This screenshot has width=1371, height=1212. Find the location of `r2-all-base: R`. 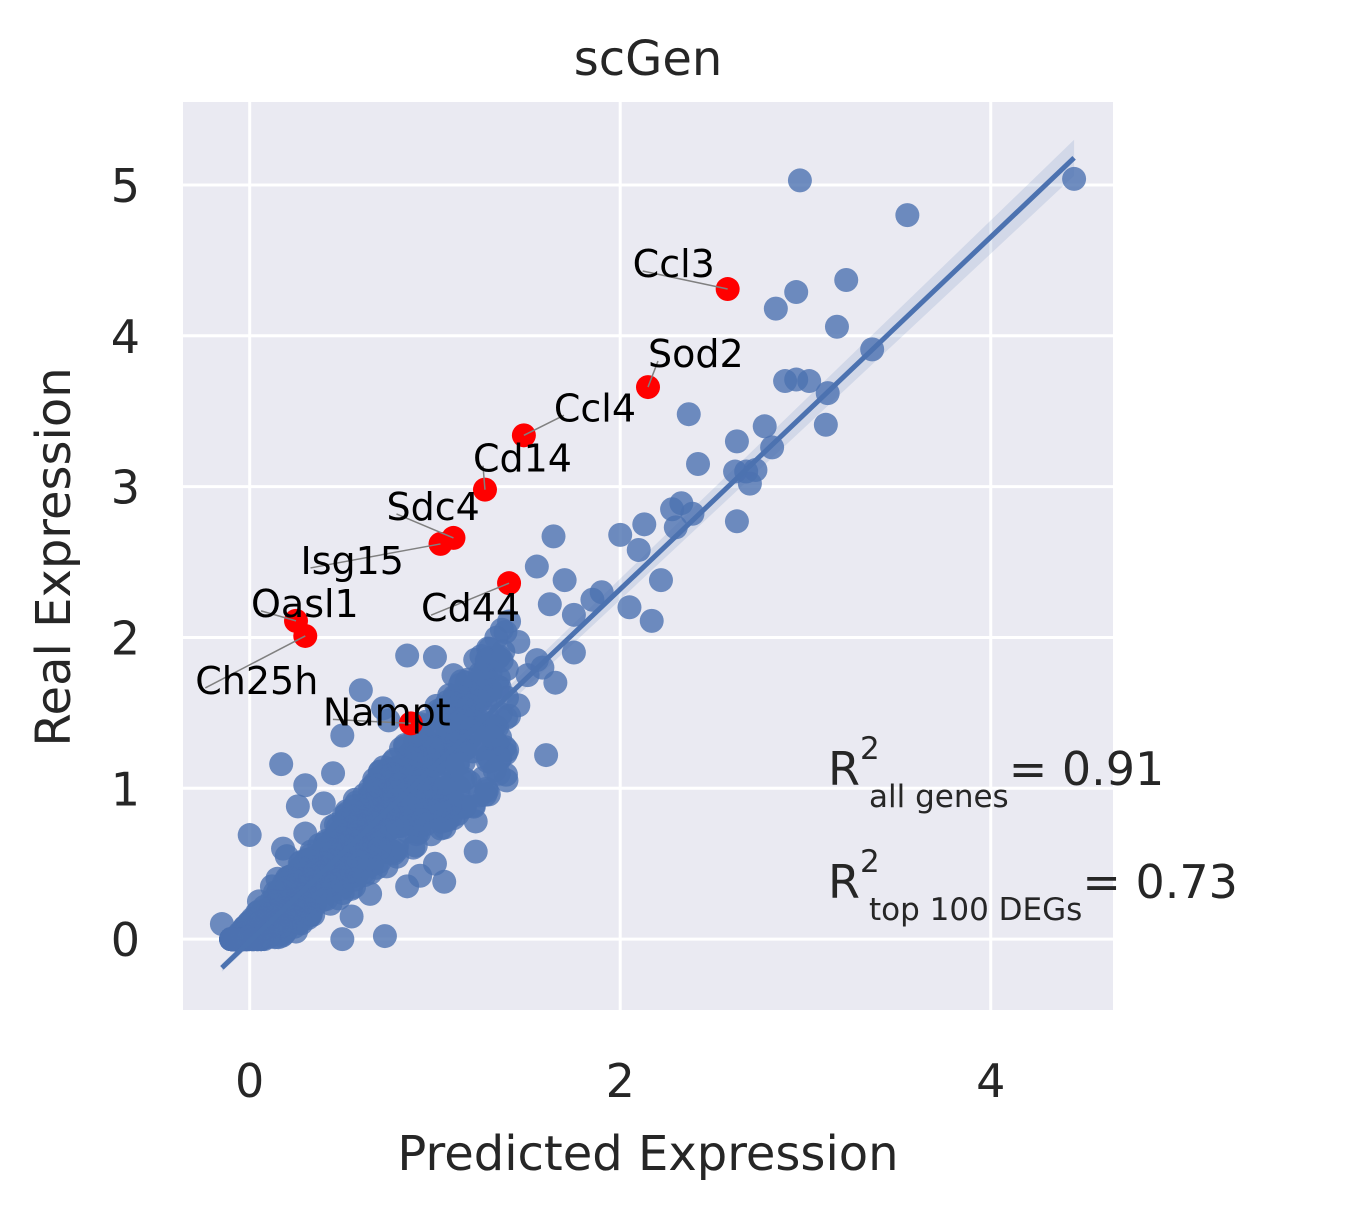

r2-all-base: R is located at coordinates (844, 769).